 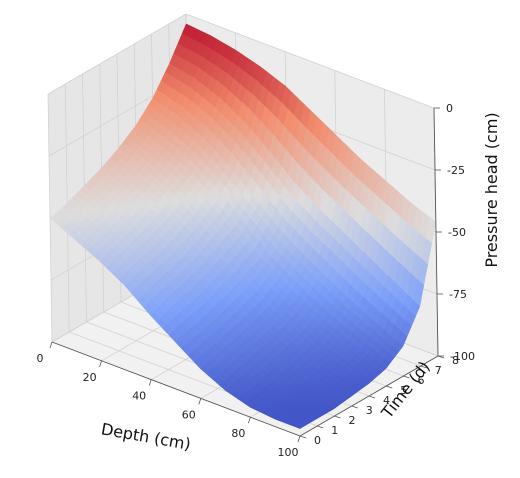 I want to click on z-tick-label: 0, so click(x=449, y=108).